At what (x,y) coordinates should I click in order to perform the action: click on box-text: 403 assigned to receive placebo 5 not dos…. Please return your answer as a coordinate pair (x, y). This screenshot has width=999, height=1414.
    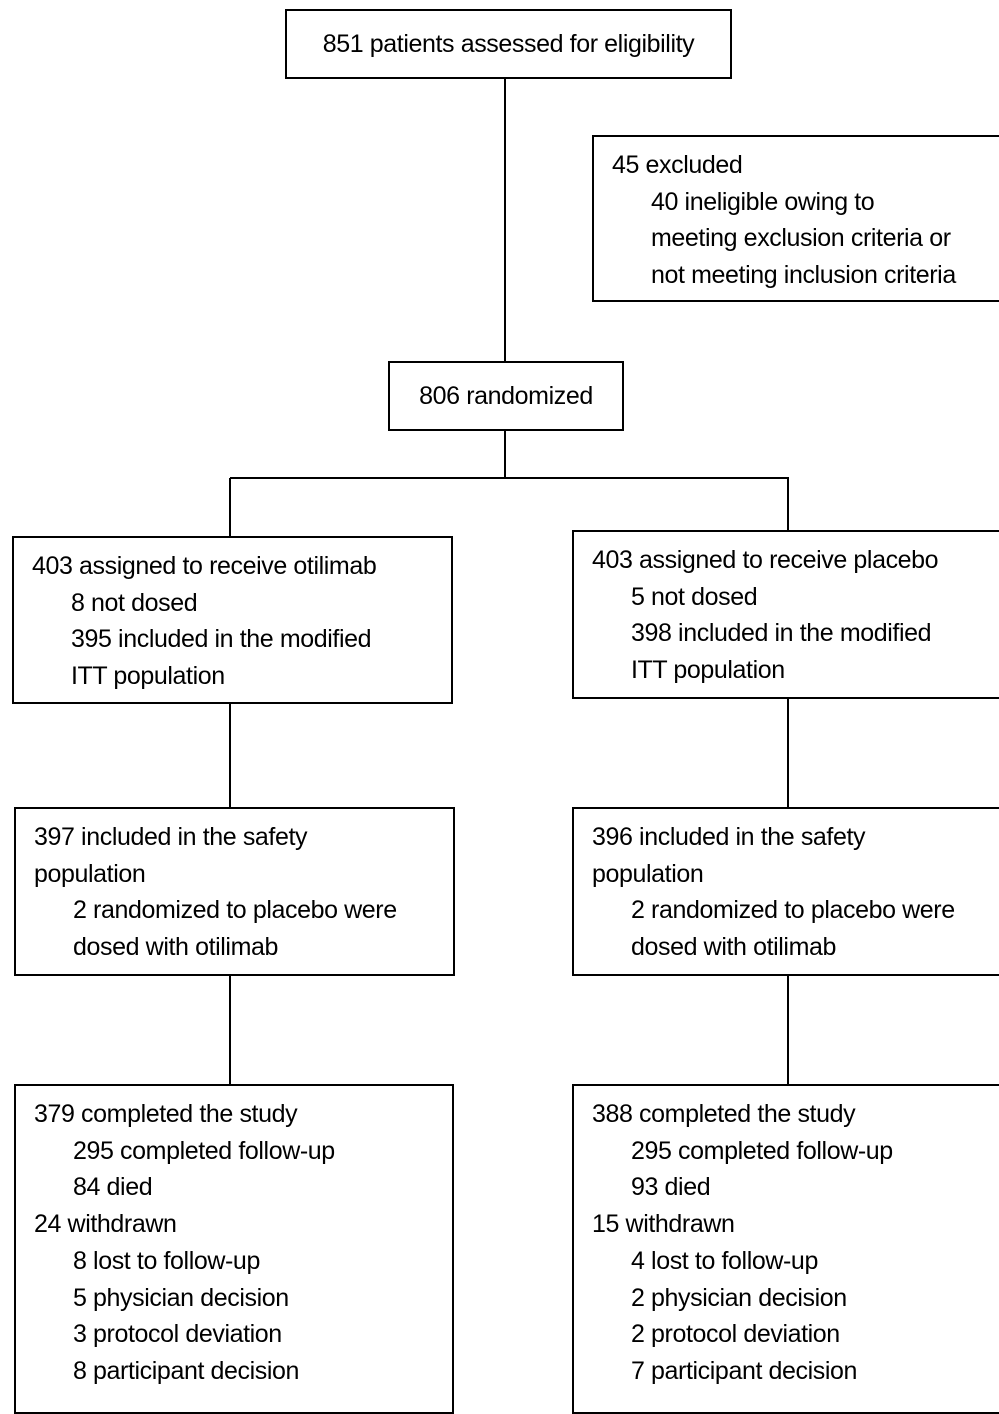
    Looking at the image, I should click on (795, 615).